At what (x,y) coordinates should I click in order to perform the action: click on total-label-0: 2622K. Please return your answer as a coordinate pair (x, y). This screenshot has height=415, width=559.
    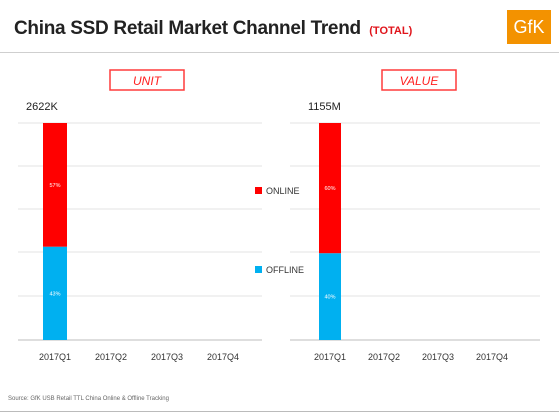
    Looking at the image, I should click on (42, 107).